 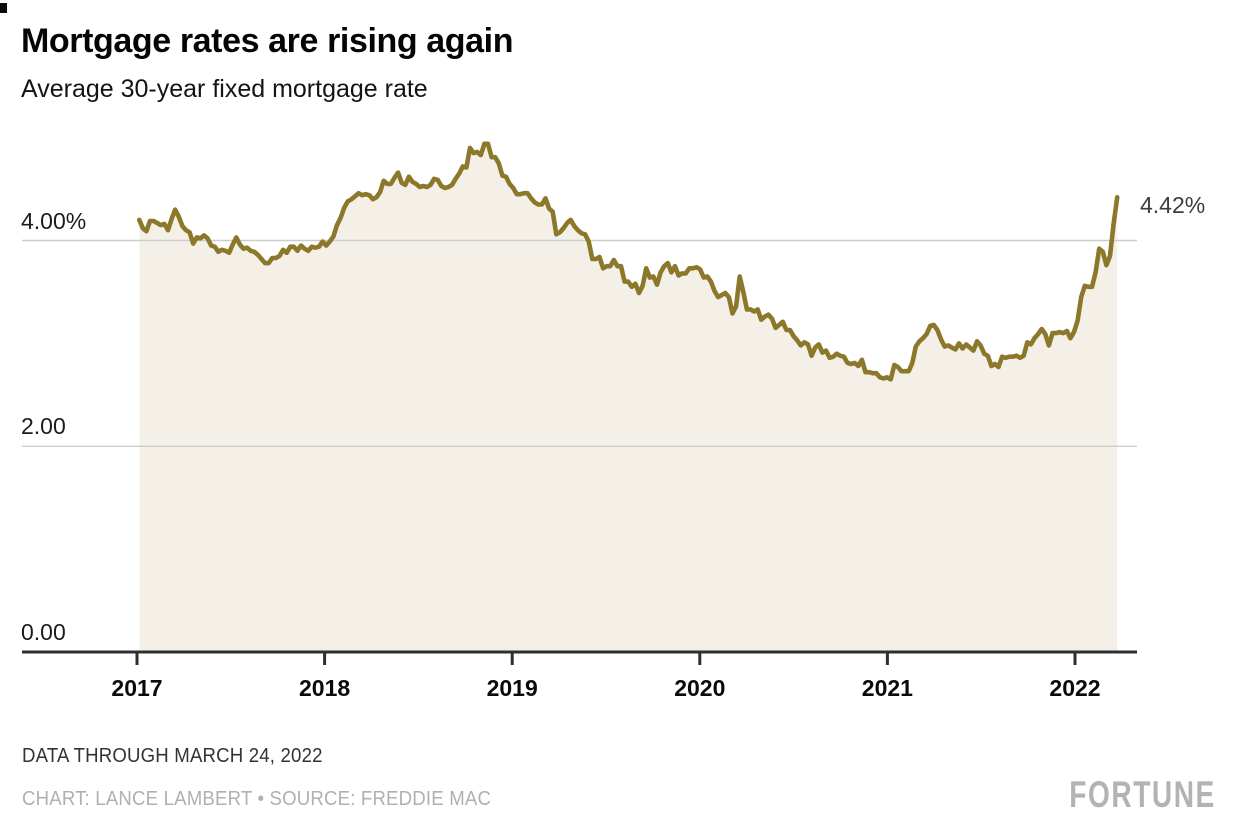 What do you see at coordinates (3, 8) in the screenshot?
I see `corner-mark` at bounding box center [3, 8].